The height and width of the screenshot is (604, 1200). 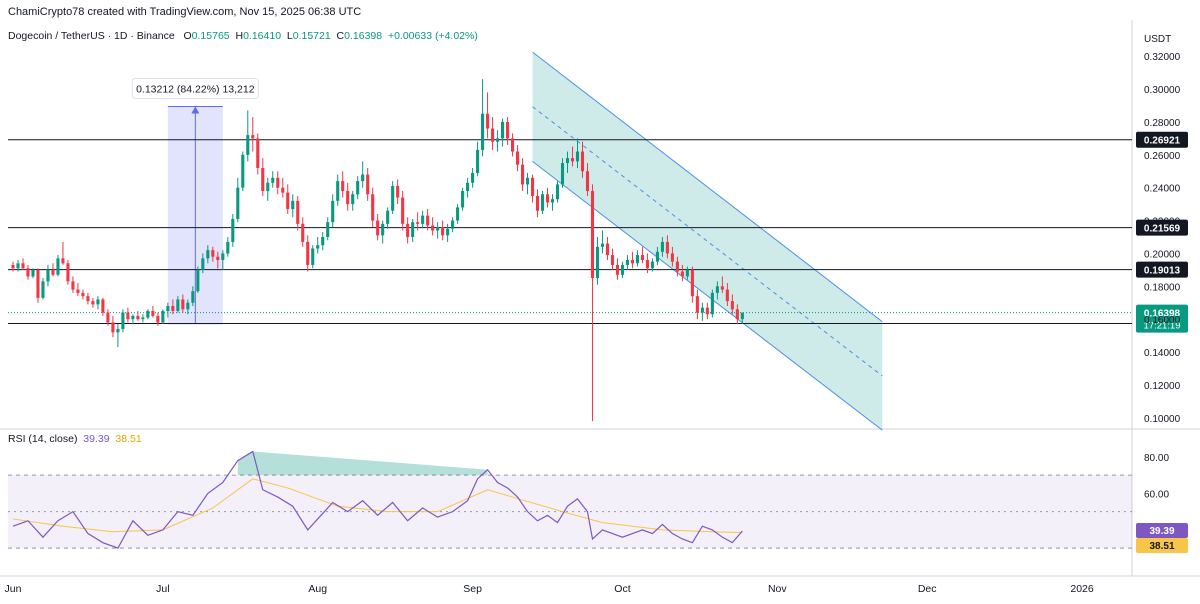 I want to click on time-tick-label: Oct, so click(x=622, y=589).